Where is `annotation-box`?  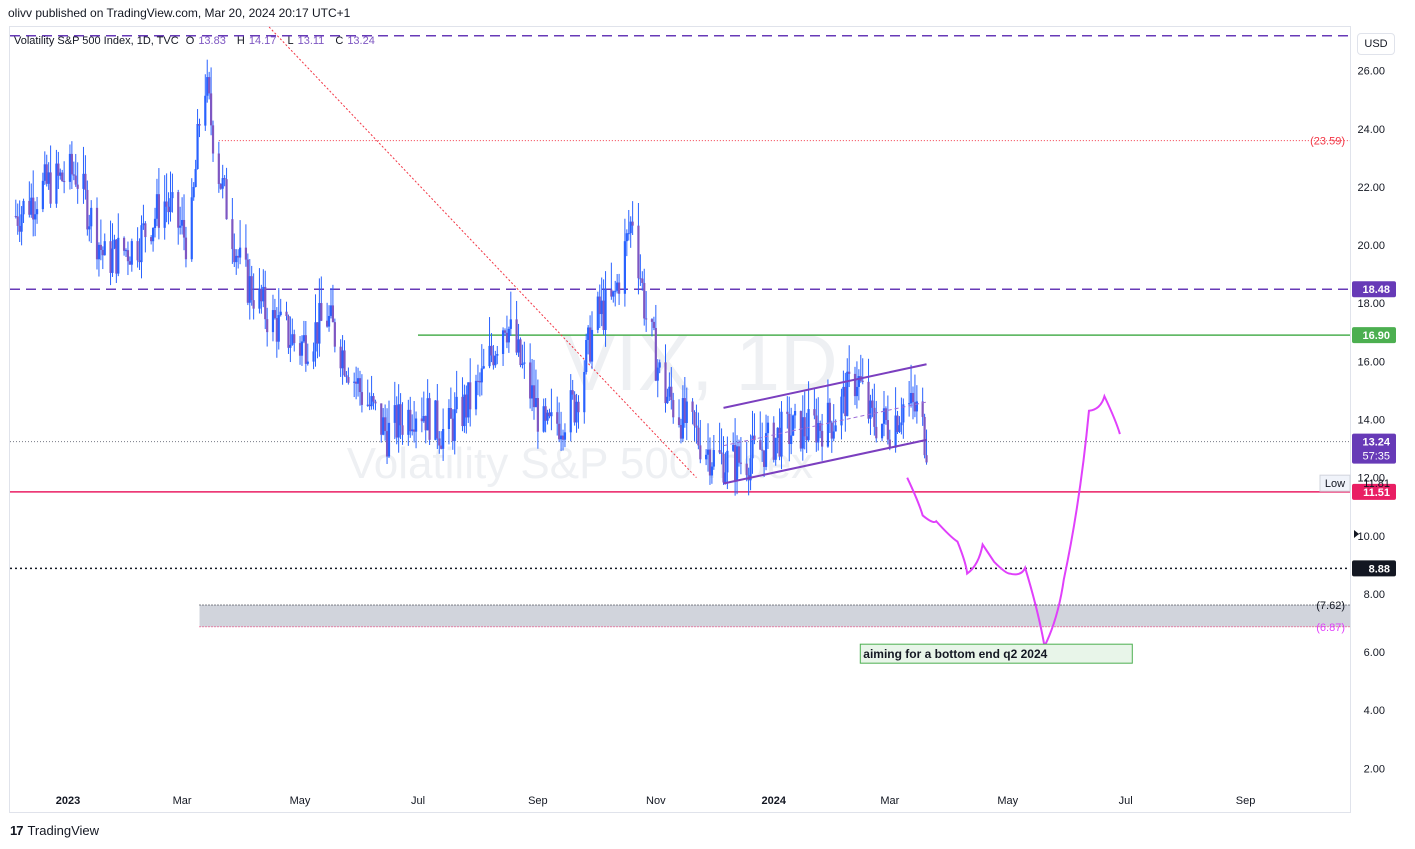
annotation-box is located at coordinates (996, 653).